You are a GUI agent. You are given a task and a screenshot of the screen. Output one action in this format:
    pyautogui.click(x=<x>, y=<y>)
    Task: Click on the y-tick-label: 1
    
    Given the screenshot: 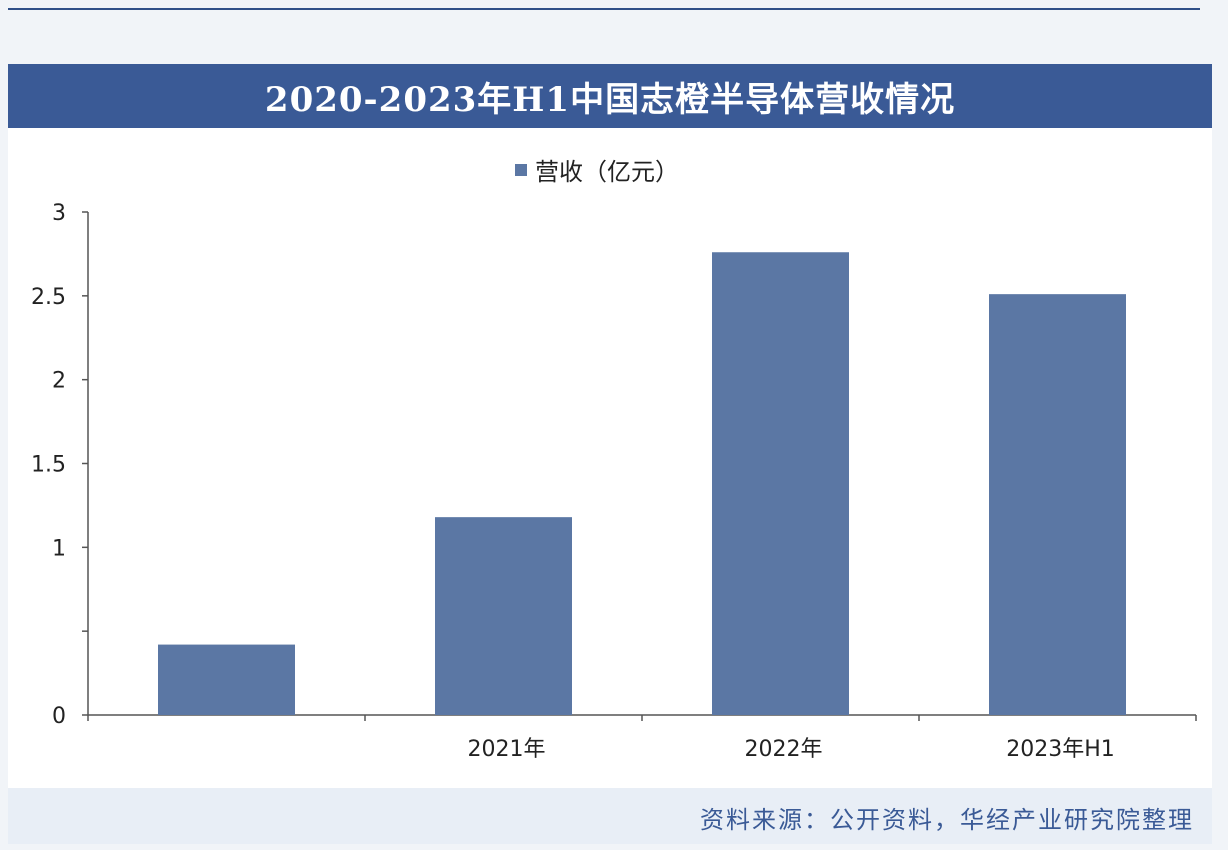 What is the action you would take?
    pyautogui.click(x=59, y=548)
    